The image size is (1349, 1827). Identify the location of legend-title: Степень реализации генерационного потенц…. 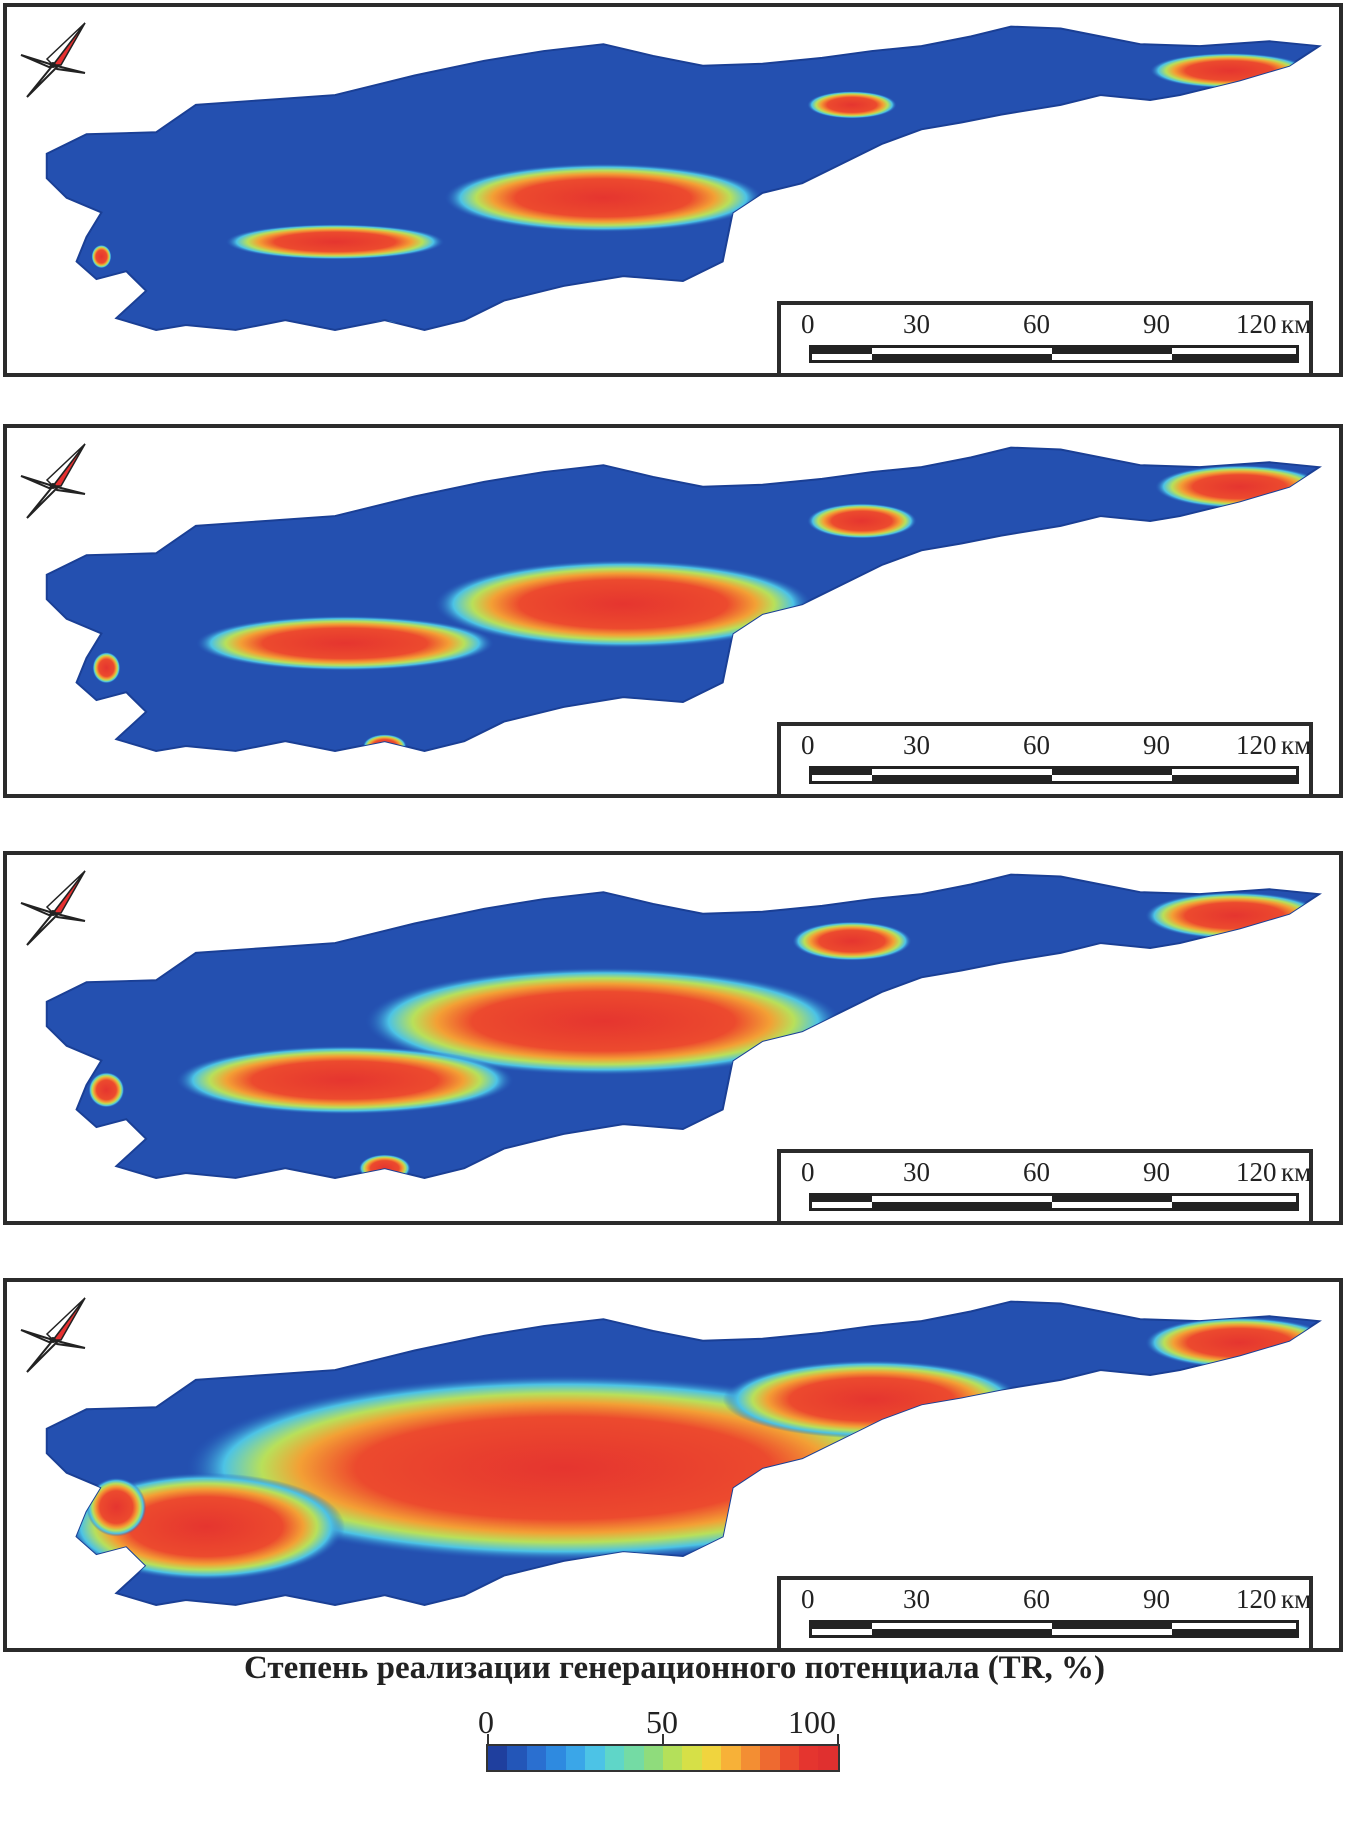
(674, 1668).